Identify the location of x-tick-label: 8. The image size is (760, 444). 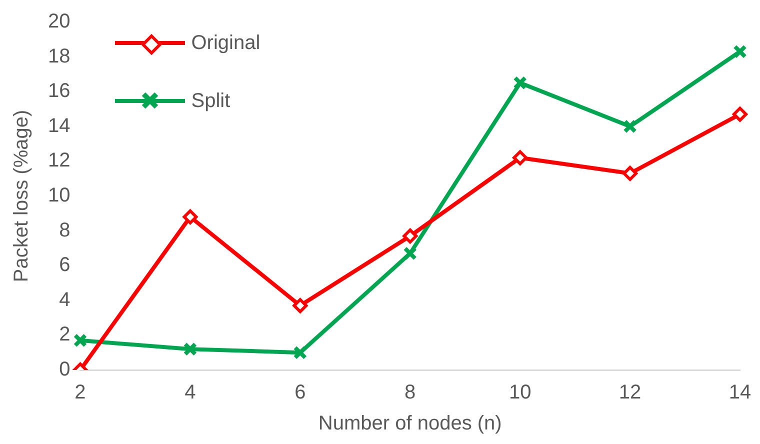
(410, 393).